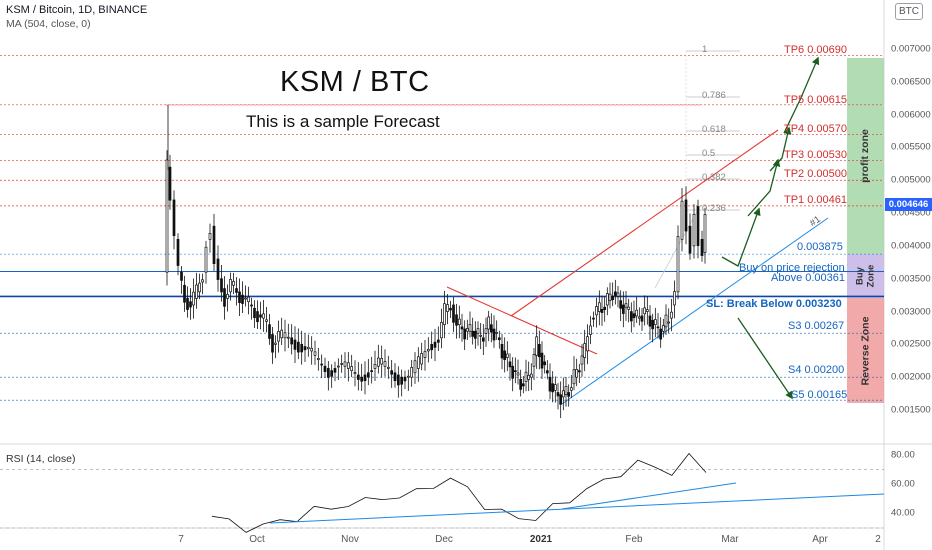 The image size is (932, 550). Describe the element at coordinates (41, 459) in the screenshot. I see `rsi-title: RSI (14, close)` at that location.